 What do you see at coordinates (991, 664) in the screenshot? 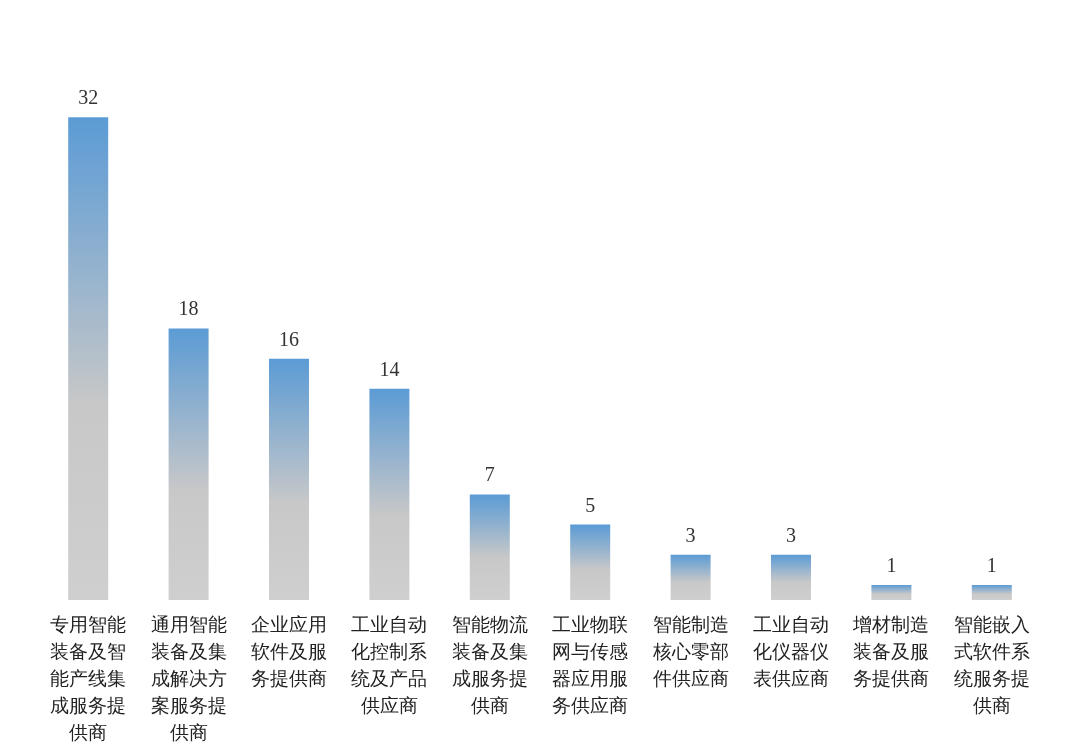
I see `x-tick-label: 智能嵌入式软件系统服务提供商` at bounding box center [991, 664].